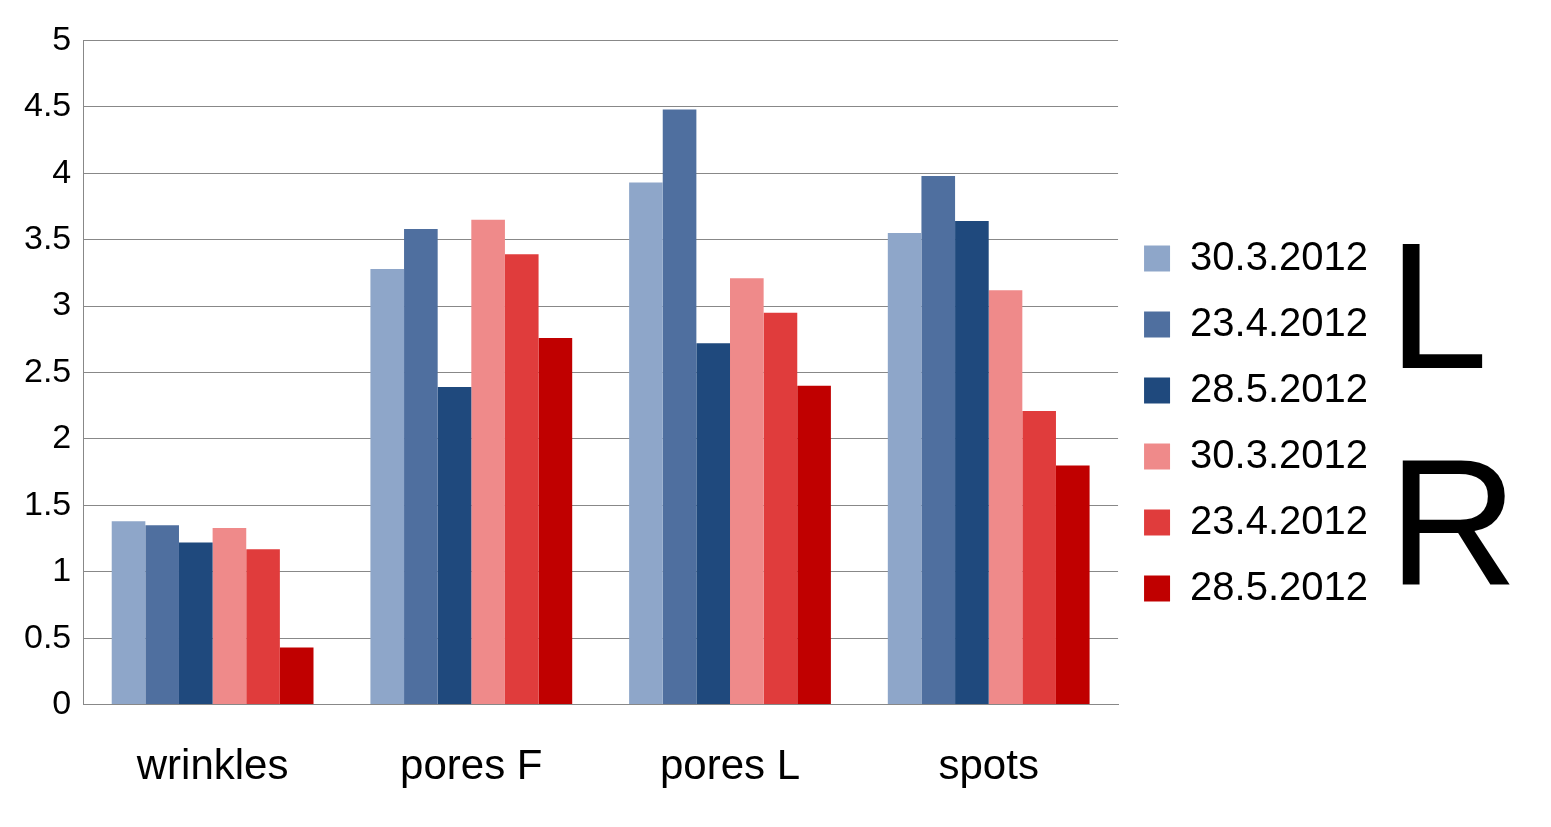 The height and width of the screenshot is (827, 1551). Describe the element at coordinates (988, 765) in the screenshot. I see `x-tick-label: spots` at that location.